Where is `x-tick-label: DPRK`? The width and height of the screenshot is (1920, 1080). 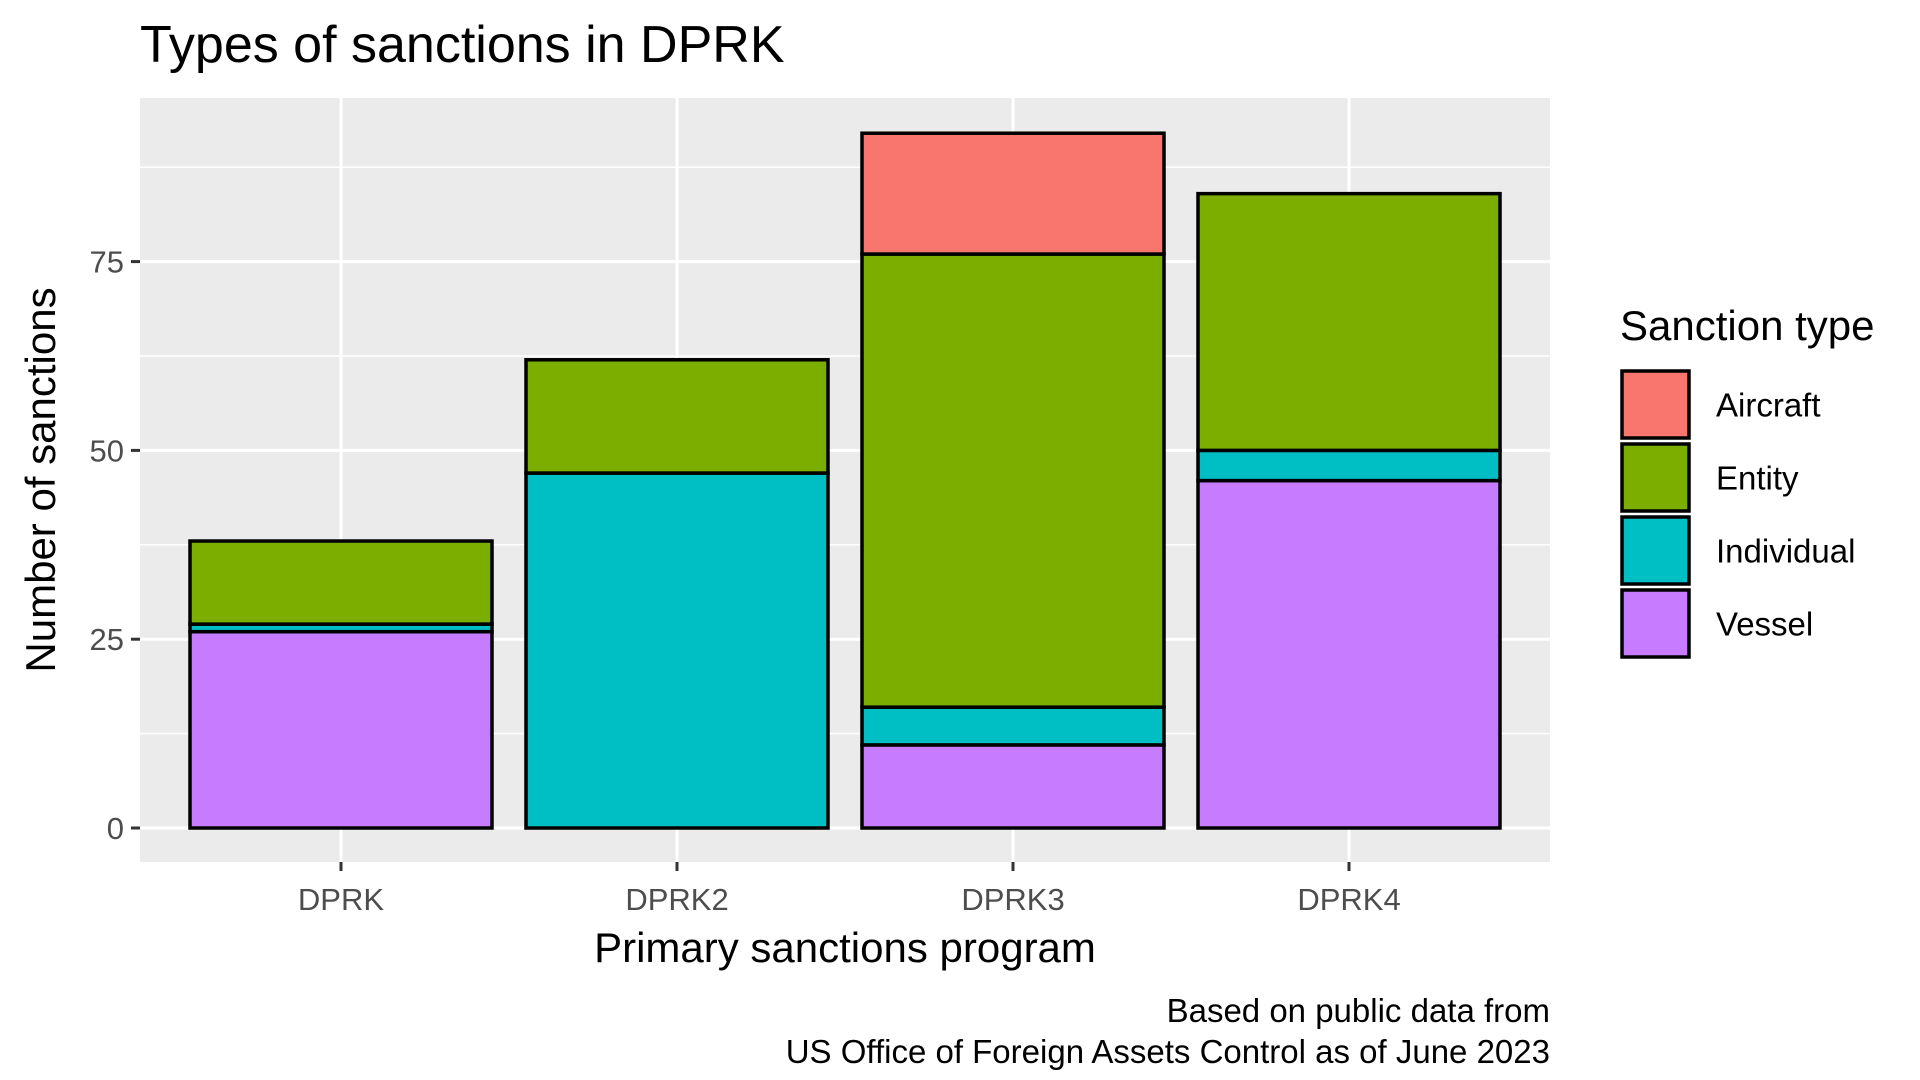
x-tick-label: DPRK is located at coordinates (341, 899).